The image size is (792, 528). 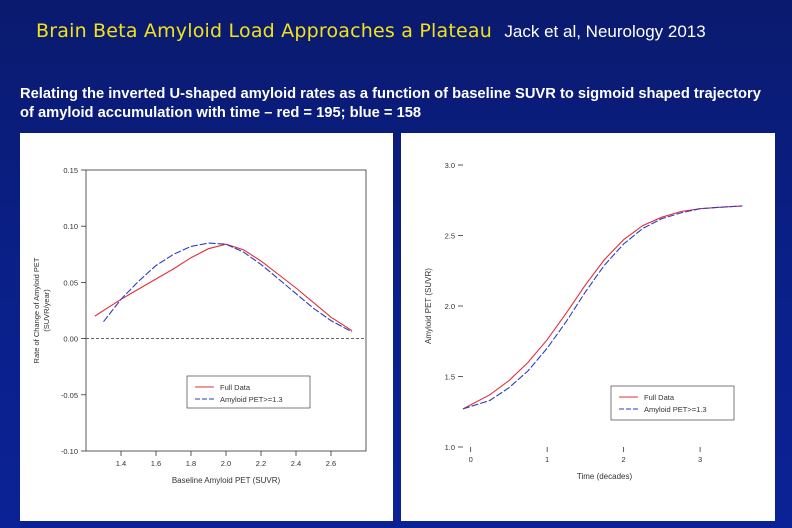 What do you see at coordinates (156, 463) in the screenshot?
I see `x-tick-label: 1.6` at bounding box center [156, 463].